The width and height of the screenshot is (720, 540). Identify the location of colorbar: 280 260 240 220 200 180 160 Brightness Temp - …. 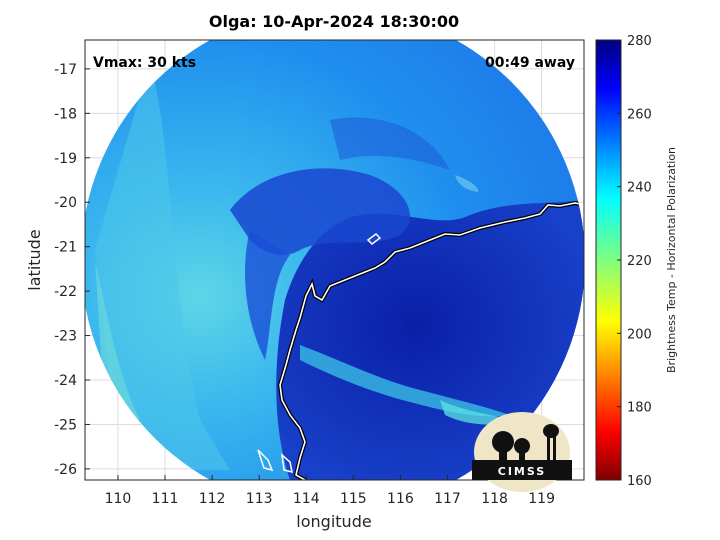
(636, 261).